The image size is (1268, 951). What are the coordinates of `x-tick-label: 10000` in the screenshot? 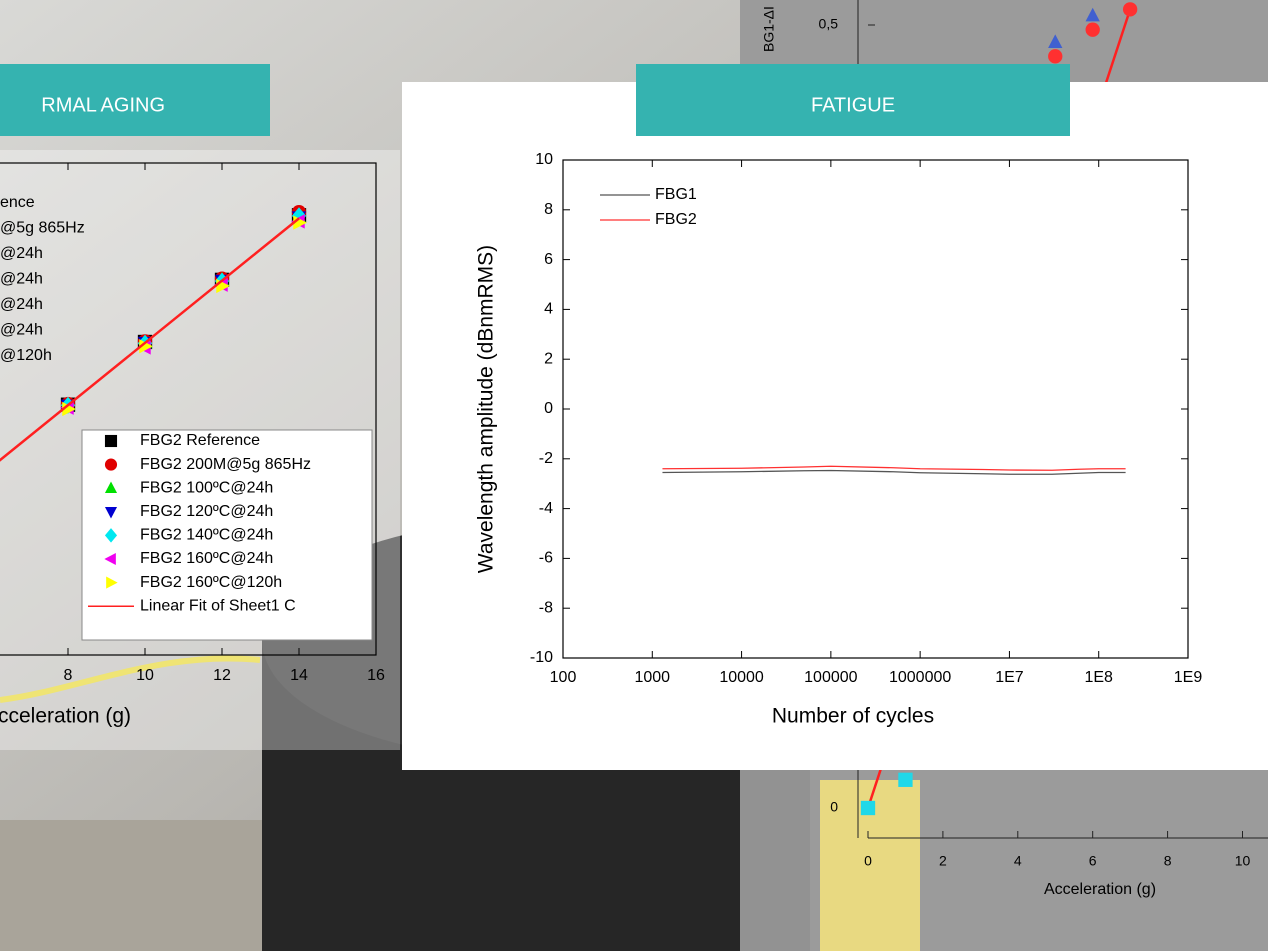 It's located at (741, 677).